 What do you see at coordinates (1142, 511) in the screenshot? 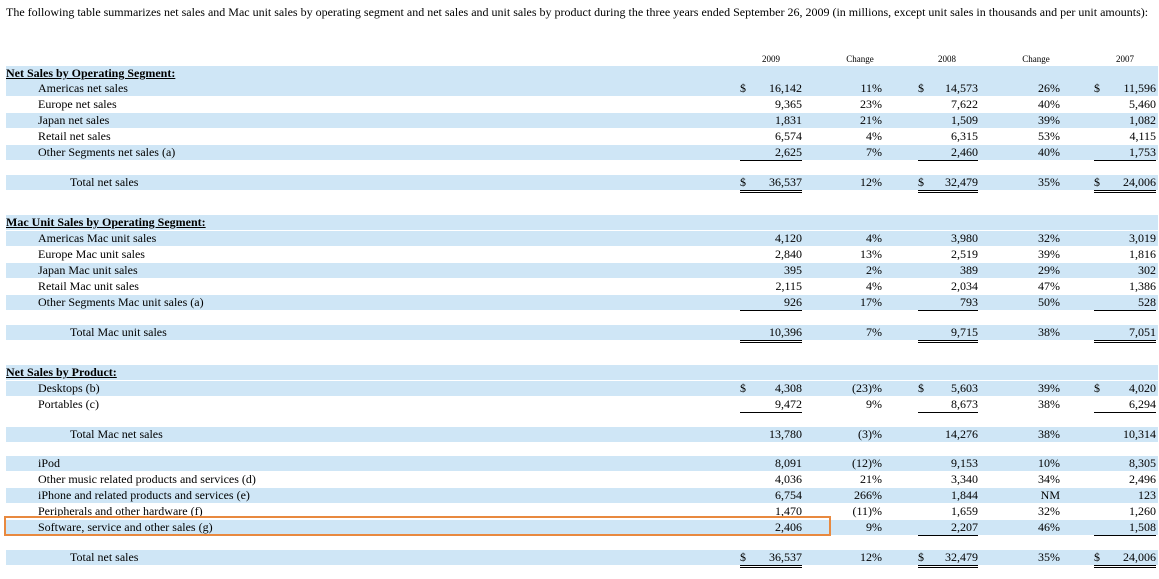
I see `value-2007: 1,260` at bounding box center [1142, 511].